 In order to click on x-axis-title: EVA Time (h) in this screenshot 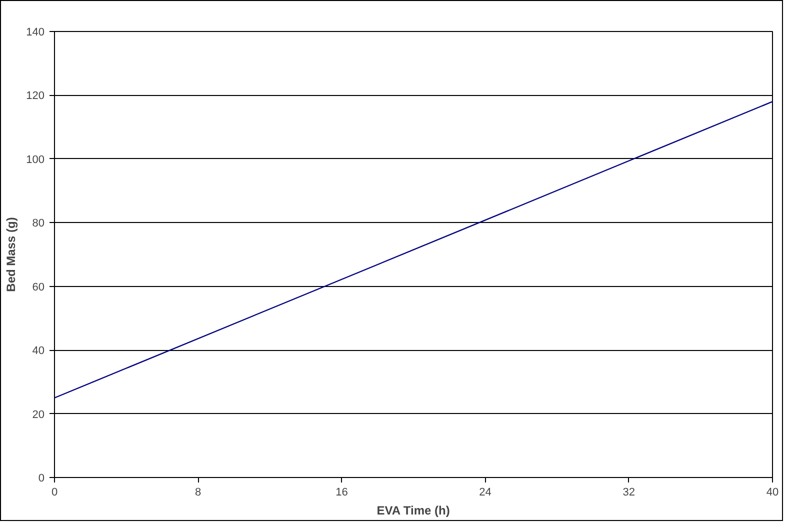, I will do `click(413, 511)`.